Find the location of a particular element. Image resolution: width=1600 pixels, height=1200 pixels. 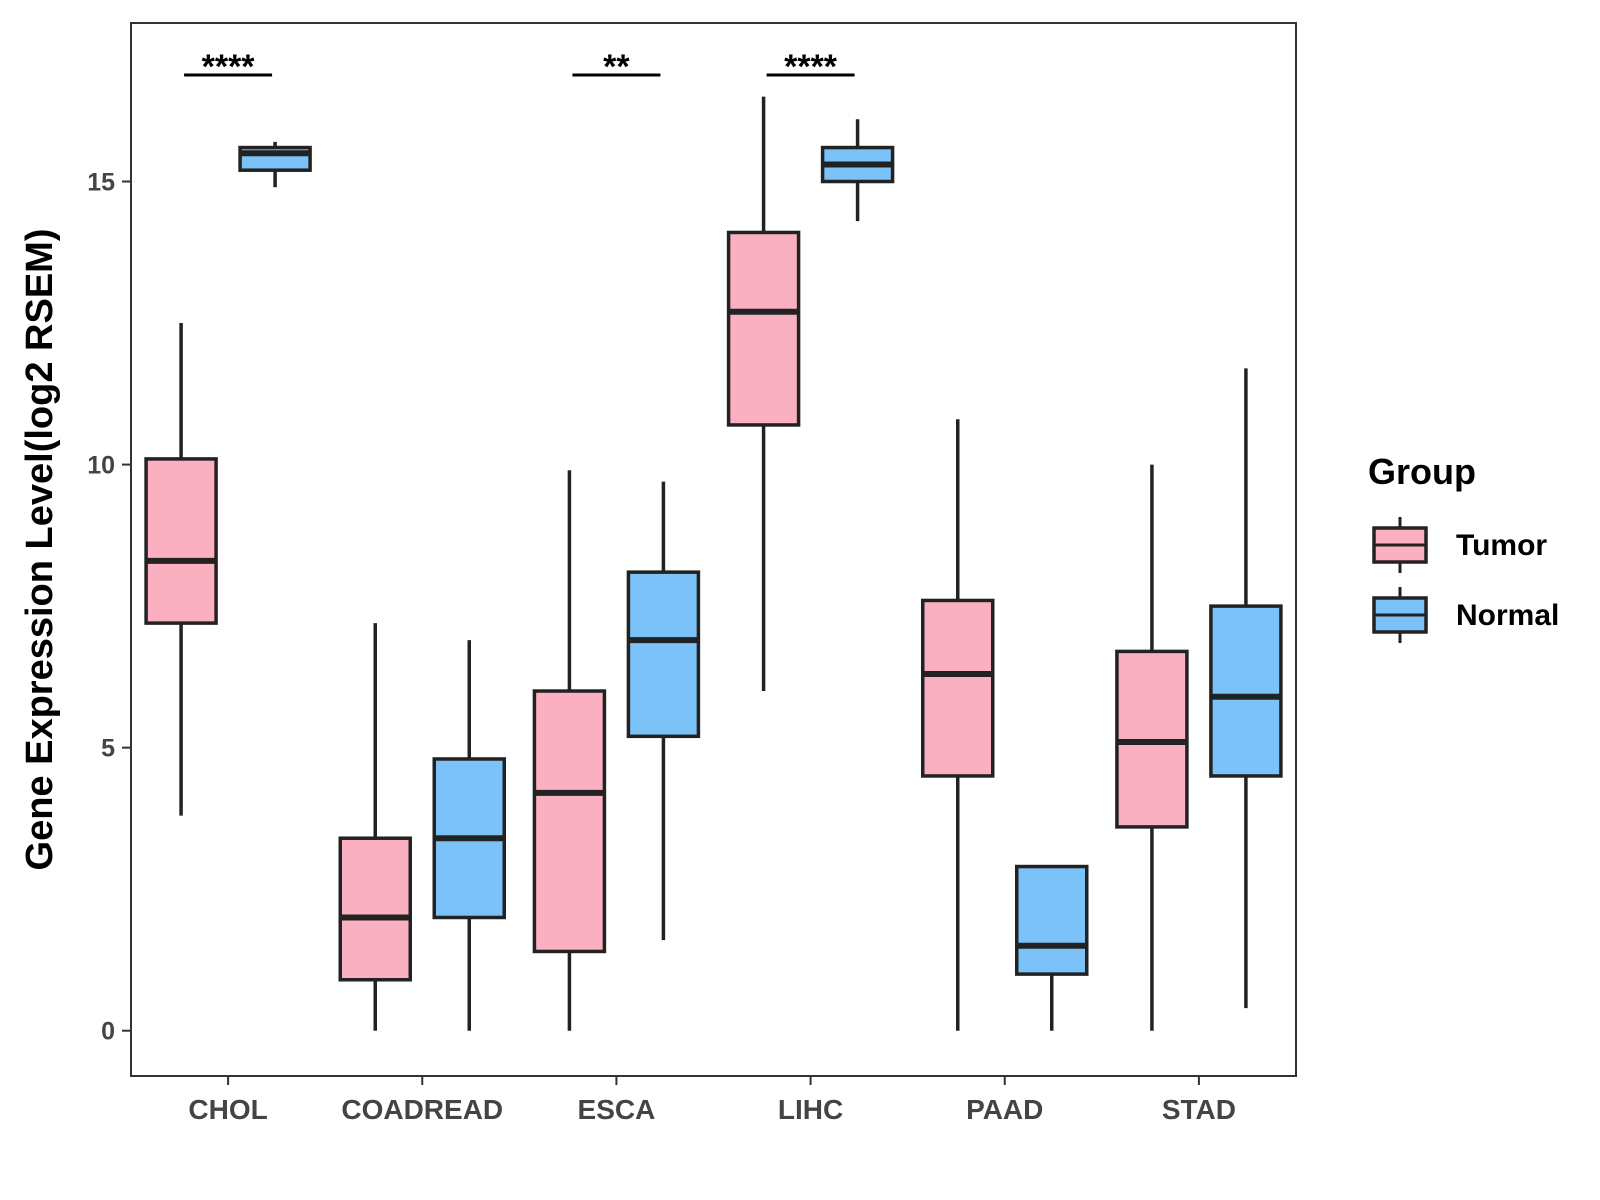

y-tick-label: 10 is located at coordinates (101, 466).